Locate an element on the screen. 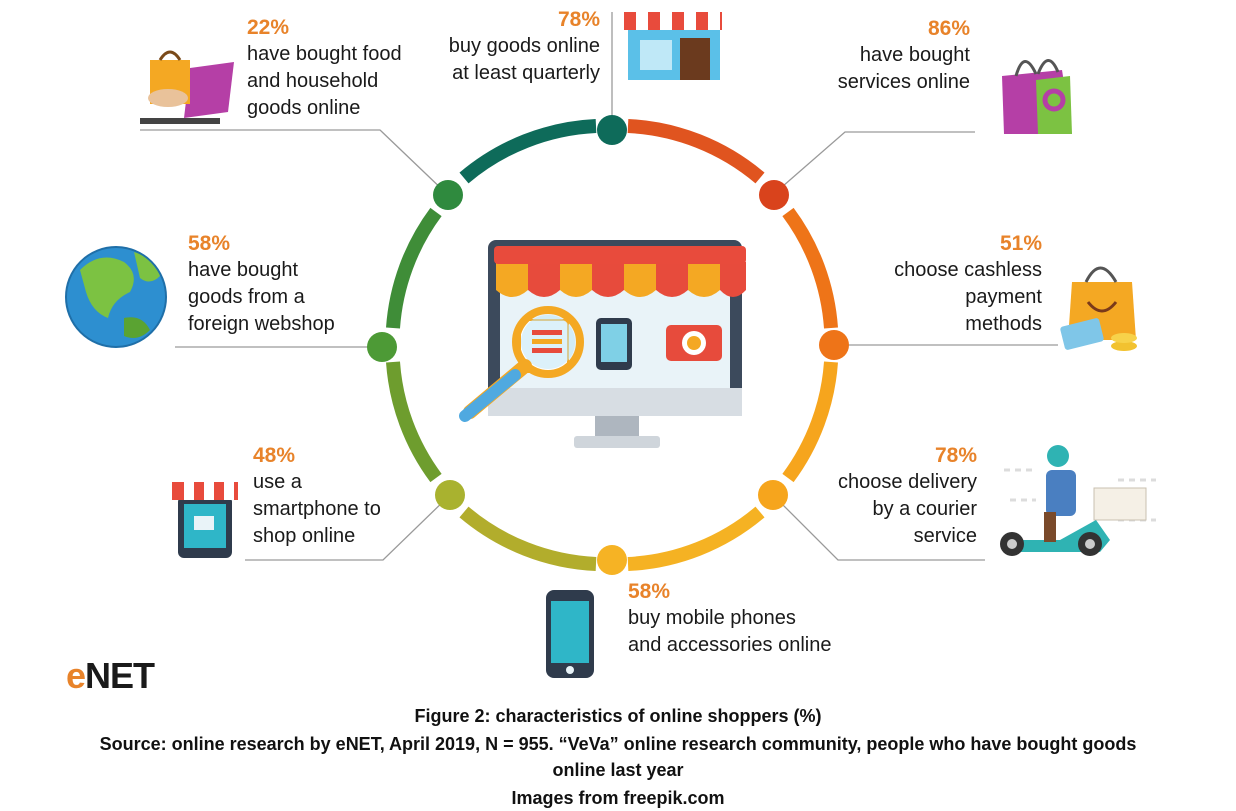 The image size is (1236, 811). connector-line-food is located at coordinates (294, 162).